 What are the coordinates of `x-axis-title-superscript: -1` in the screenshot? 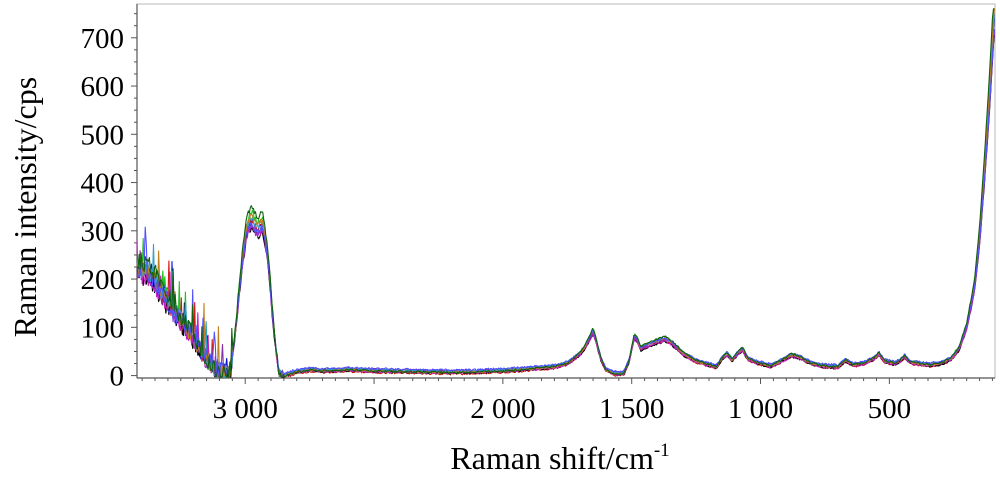 It's located at (662, 450).